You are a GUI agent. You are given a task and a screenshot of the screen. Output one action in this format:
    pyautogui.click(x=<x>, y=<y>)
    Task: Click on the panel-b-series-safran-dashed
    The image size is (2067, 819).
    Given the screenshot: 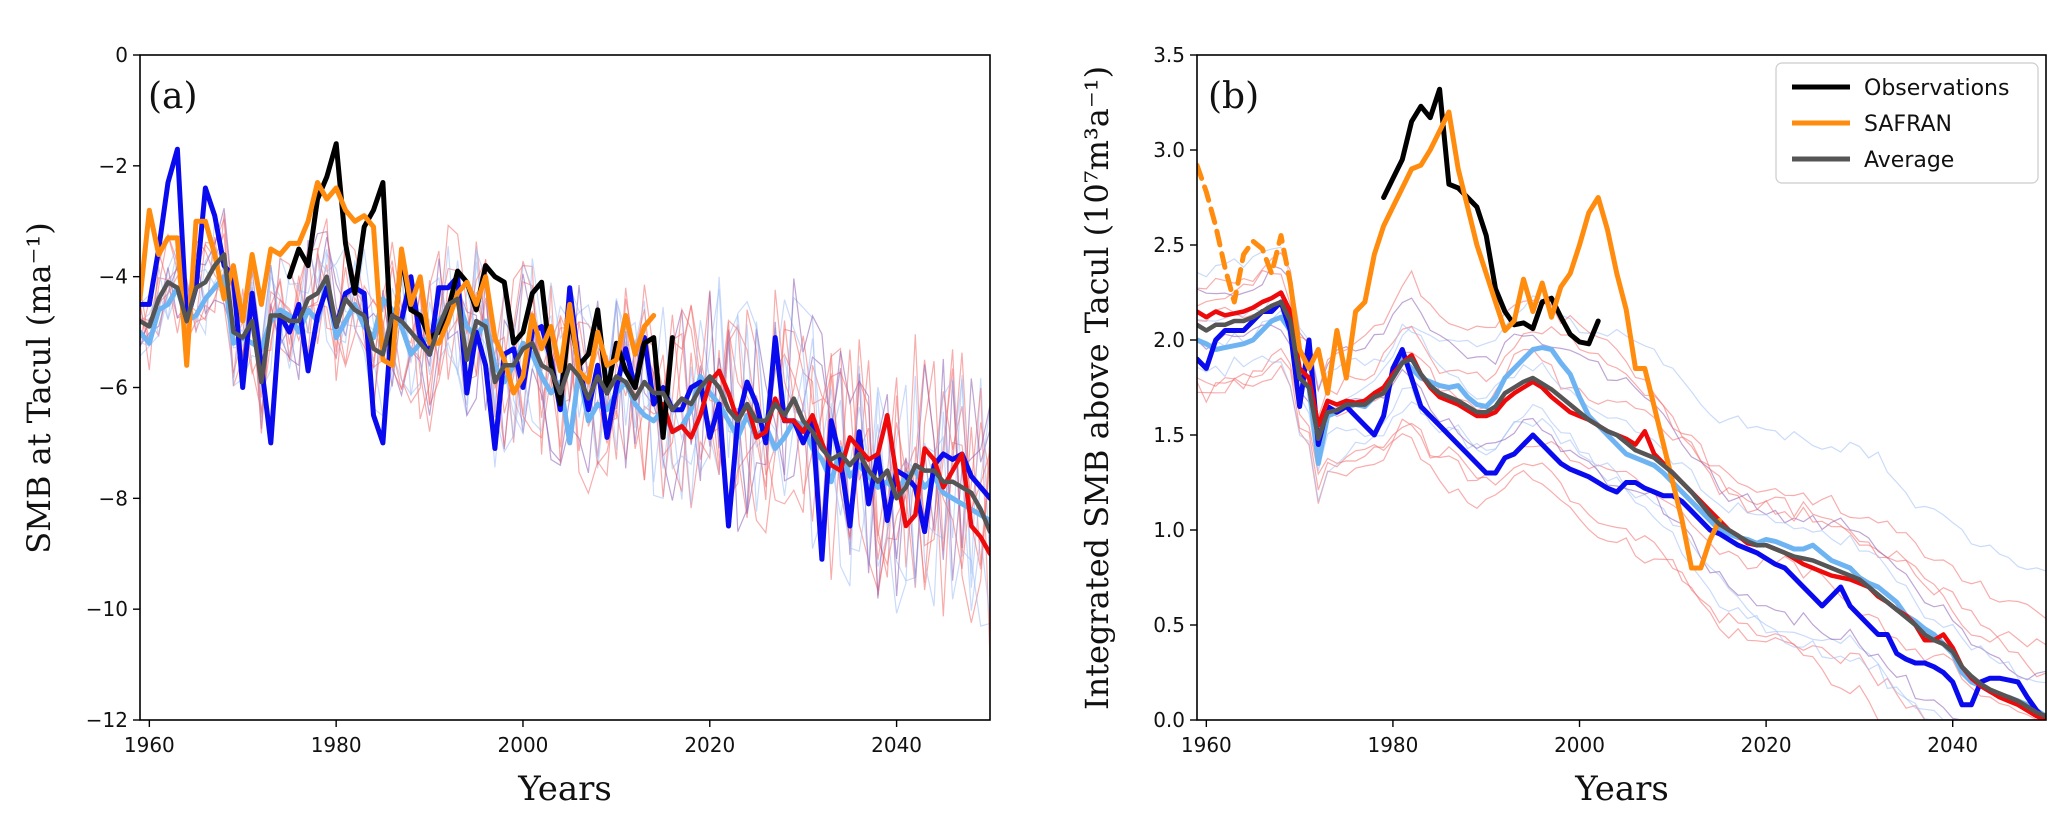 What is the action you would take?
    pyautogui.click(x=1245, y=233)
    